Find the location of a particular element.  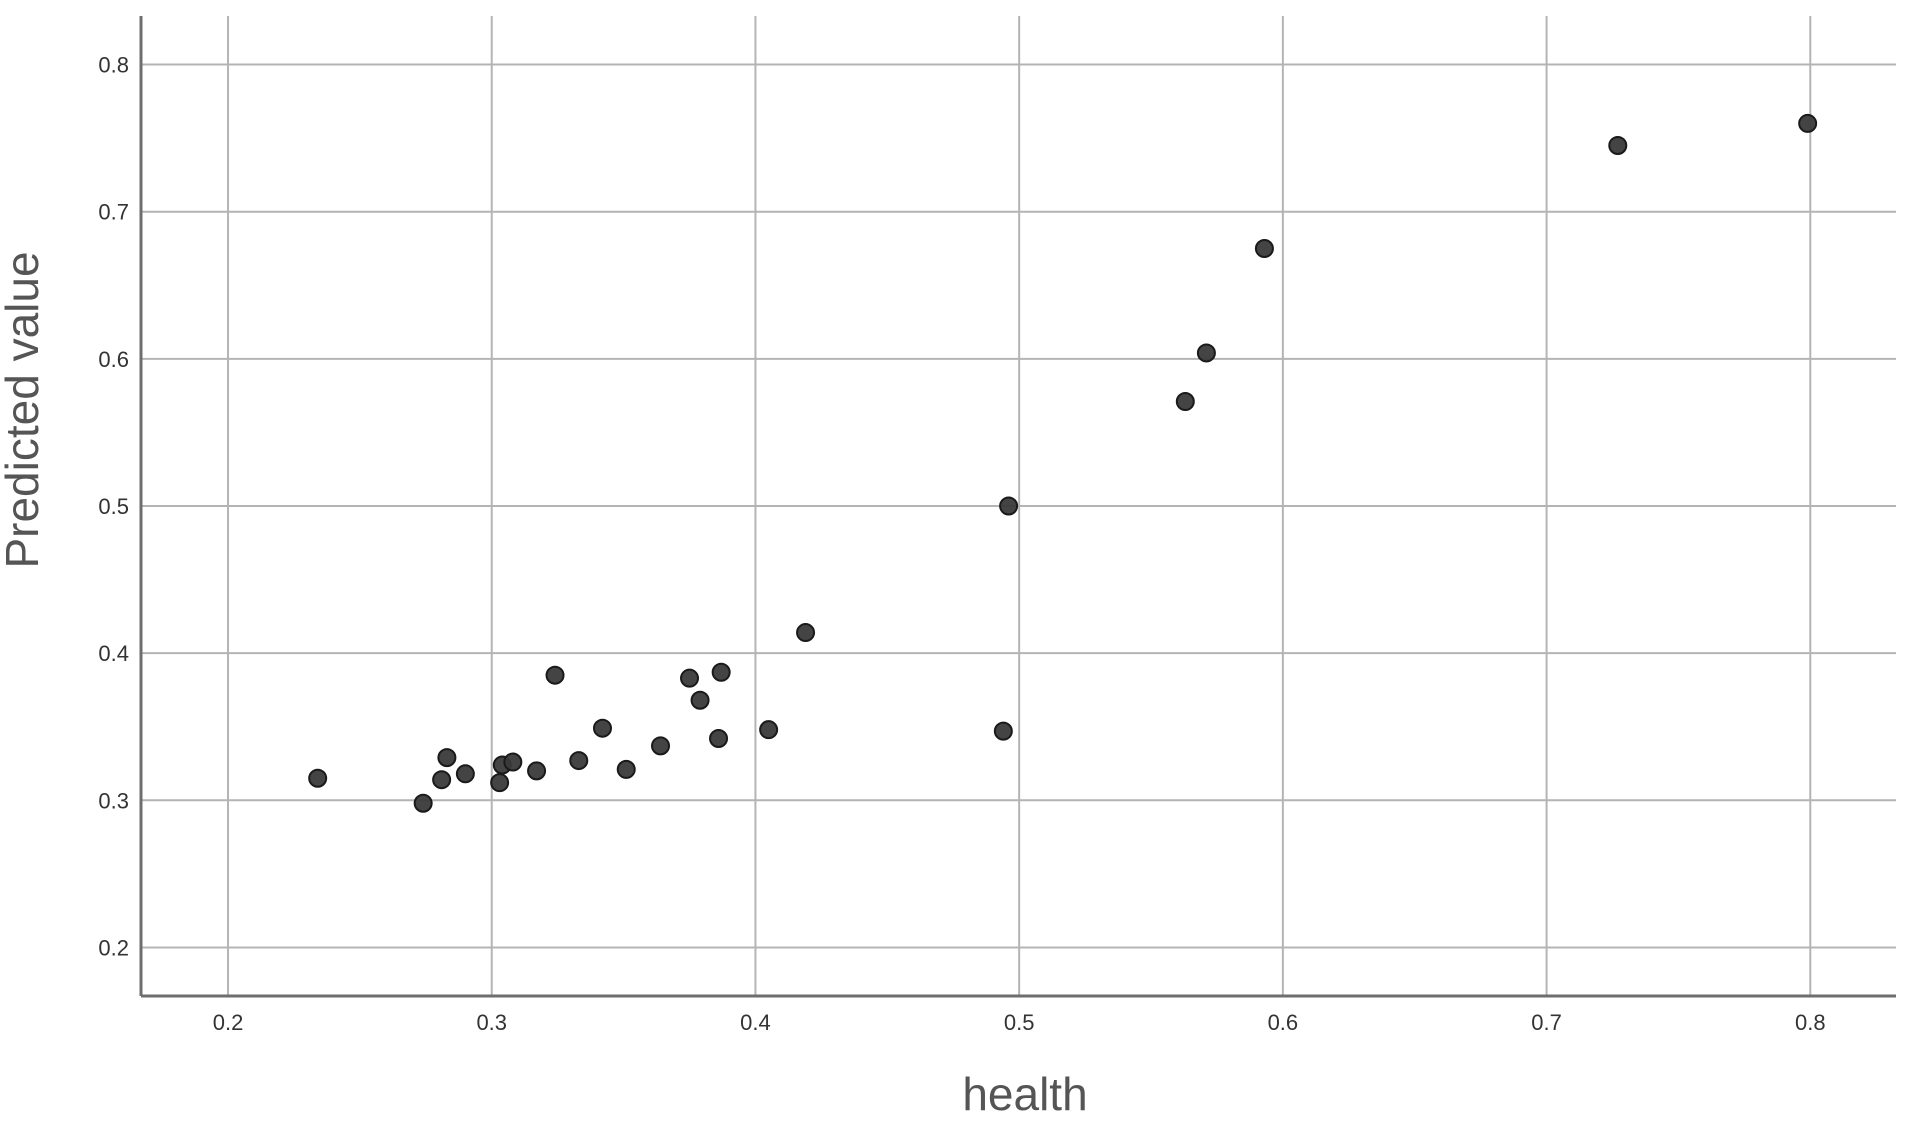

y-tick-labels: 0.2 0.3 0.4 0.5 0.6 0.7 0.8 is located at coordinates (113, 507).